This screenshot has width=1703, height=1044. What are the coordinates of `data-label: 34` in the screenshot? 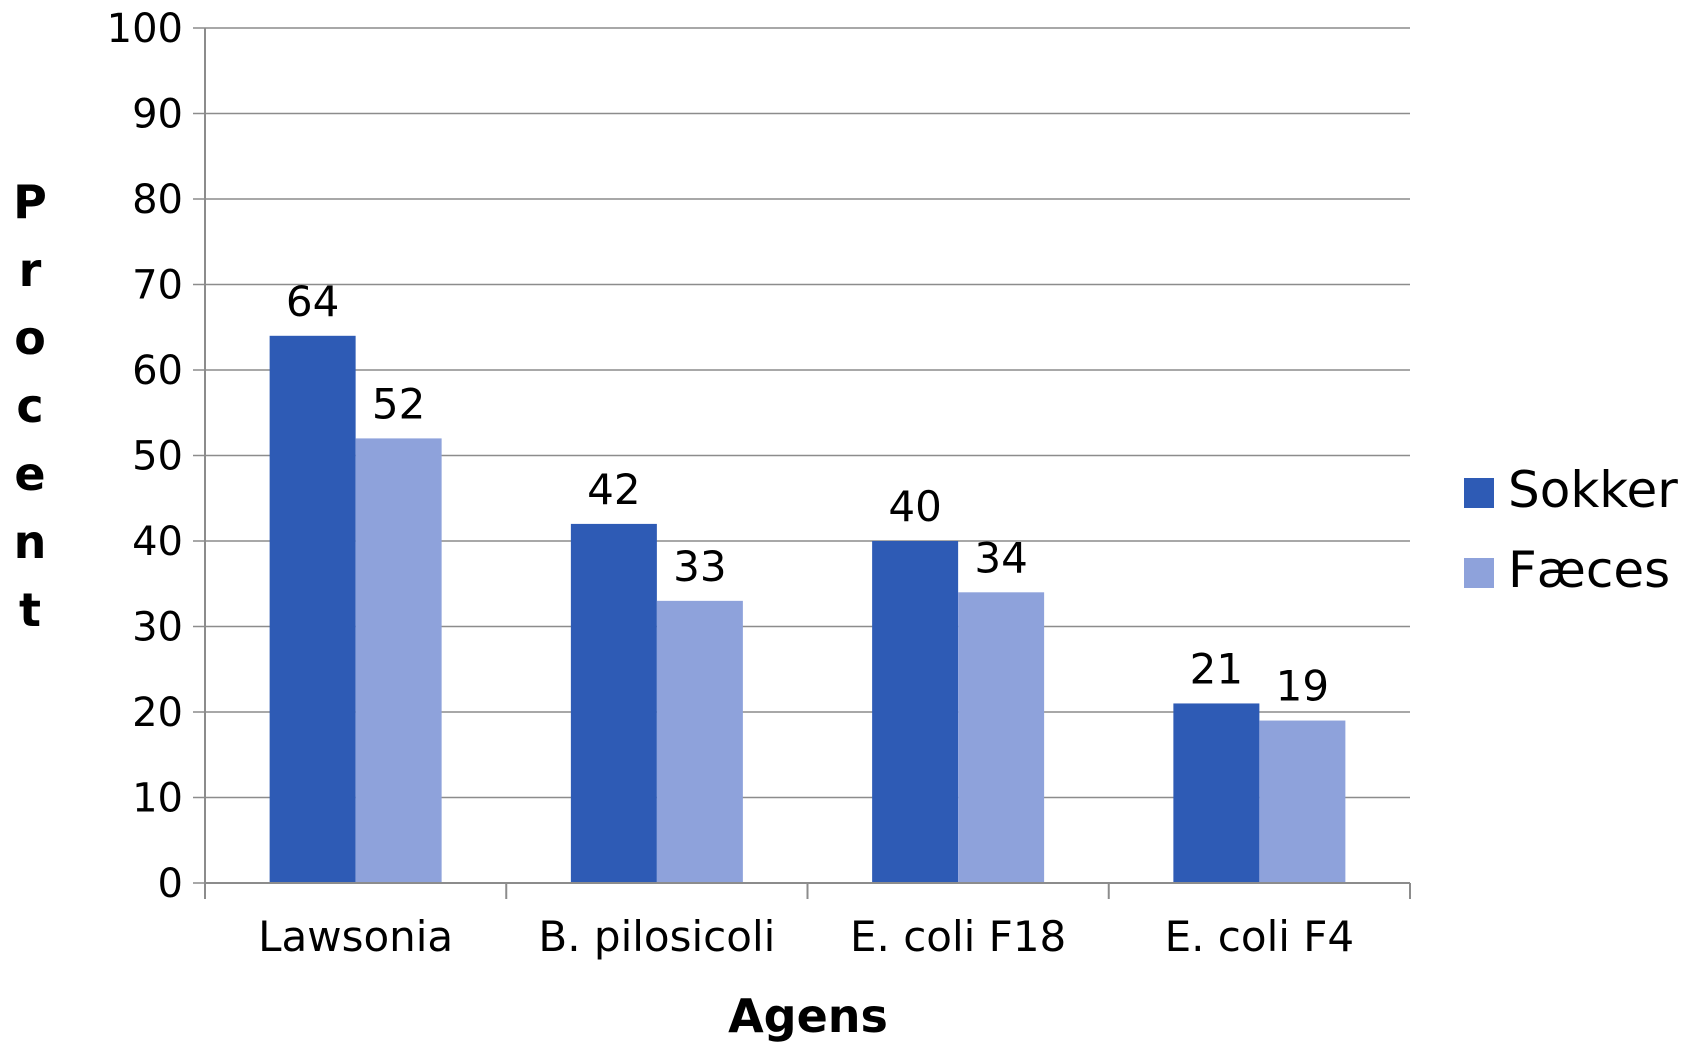 It's located at (1000, 557).